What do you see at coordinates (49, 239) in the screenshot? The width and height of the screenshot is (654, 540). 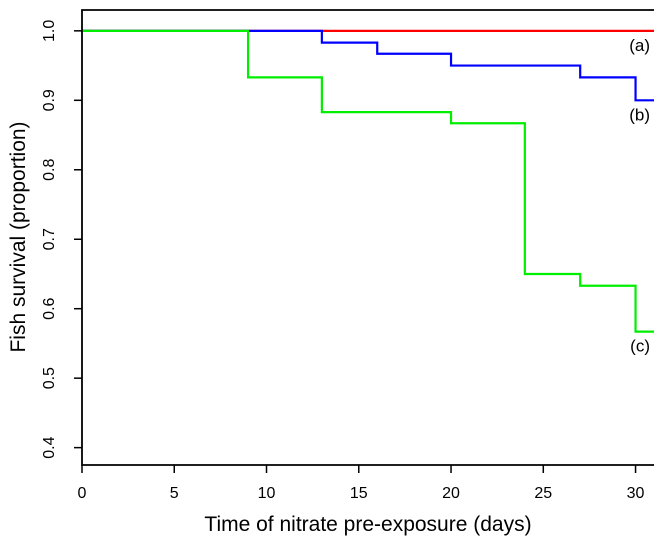 I see `y-tick-label: 0.7` at bounding box center [49, 239].